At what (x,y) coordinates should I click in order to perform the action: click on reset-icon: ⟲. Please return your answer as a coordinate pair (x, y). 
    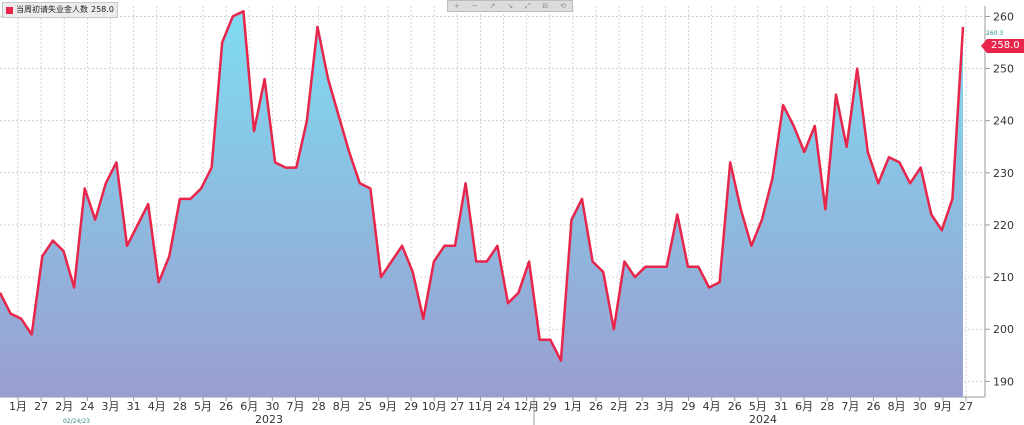
    Looking at the image, I should click on (563, 5).